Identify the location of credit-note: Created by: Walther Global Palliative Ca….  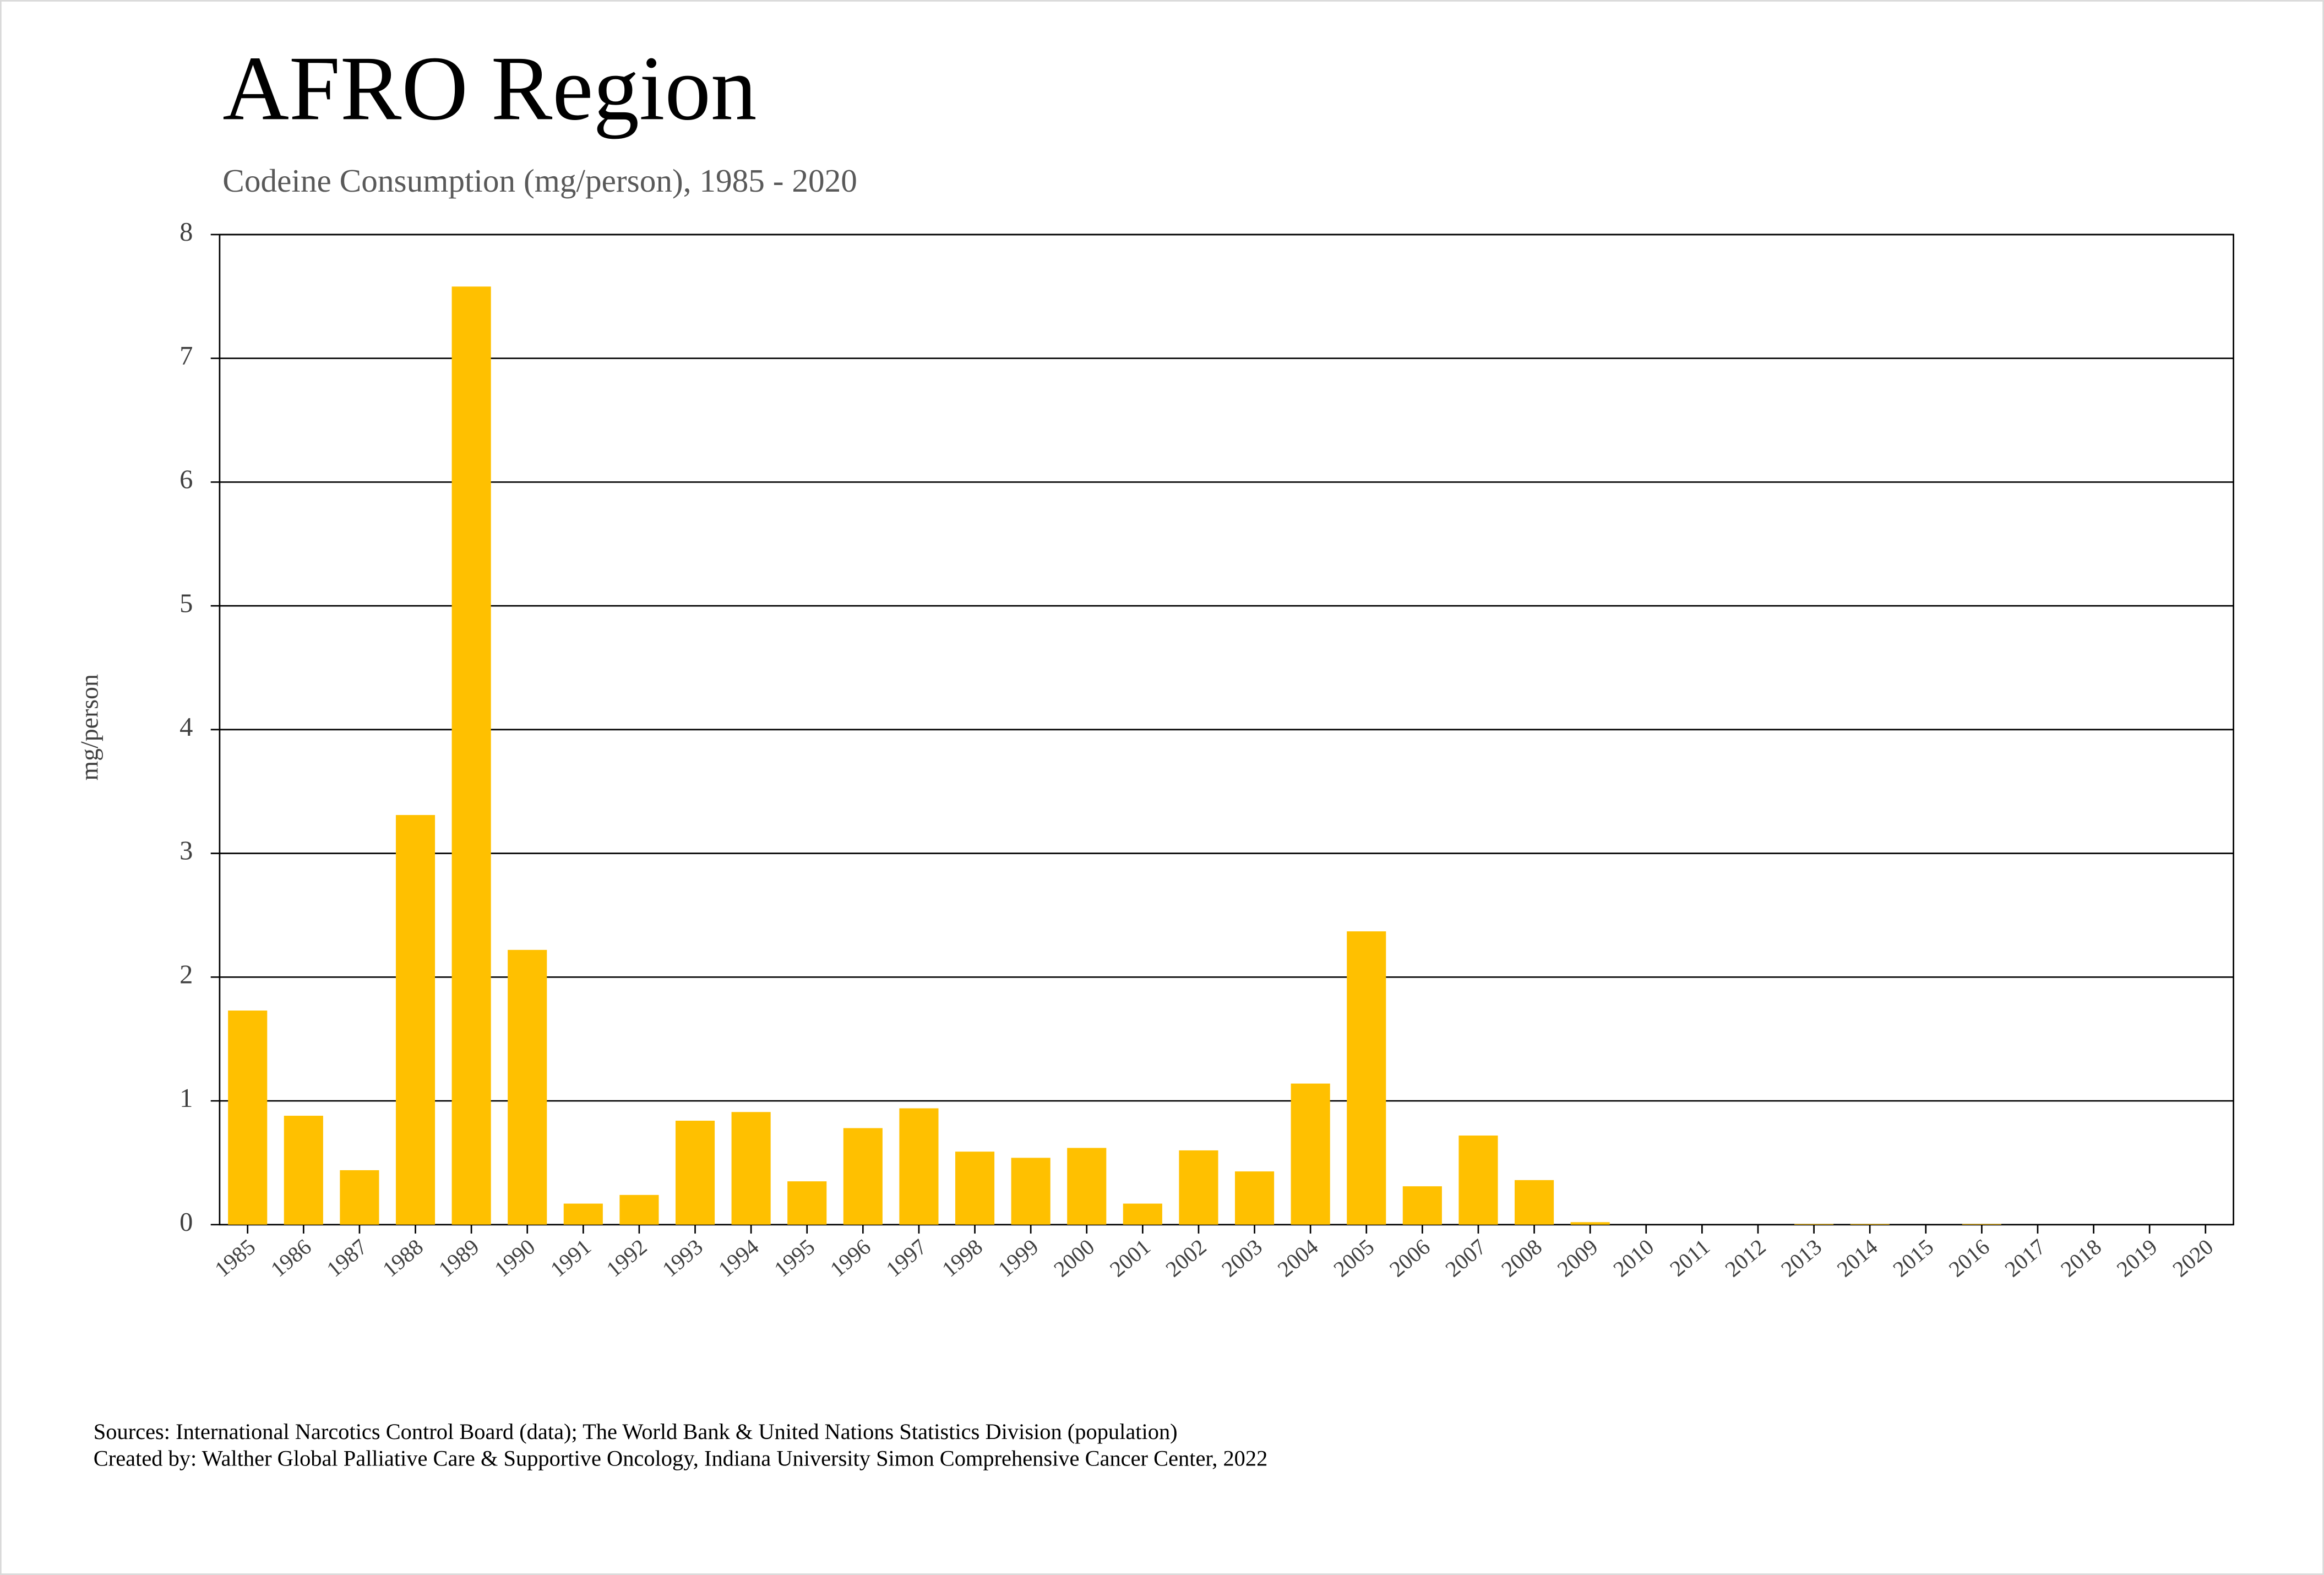
(681, 1458).